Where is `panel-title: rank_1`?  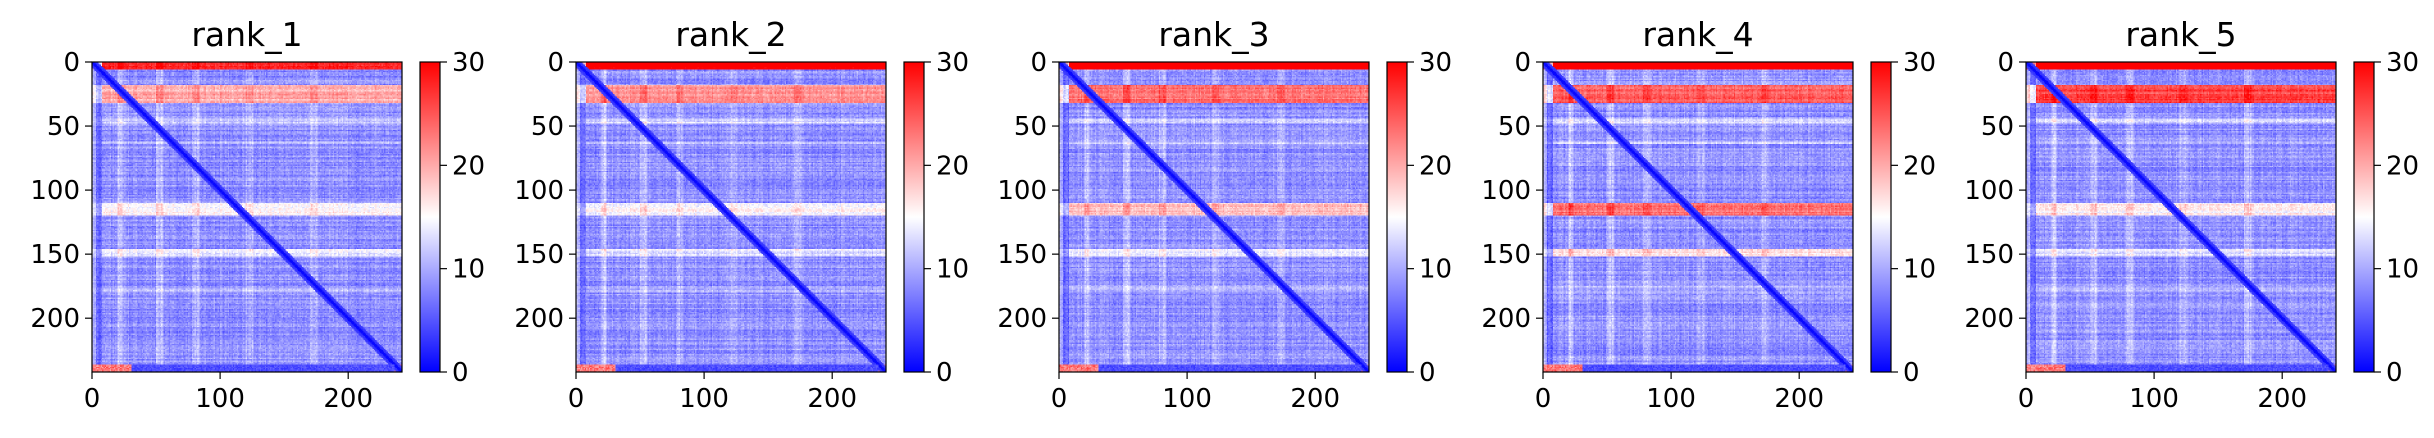
panel-title: rank_1 is located at coordinates (246, 34).